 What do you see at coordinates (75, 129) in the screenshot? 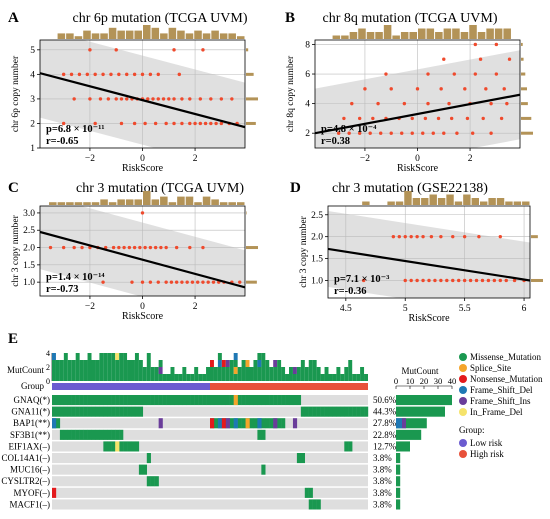
I see `p-value-label: p=6.8 × 10⁻¹¹` at bounding box center [75, 129].